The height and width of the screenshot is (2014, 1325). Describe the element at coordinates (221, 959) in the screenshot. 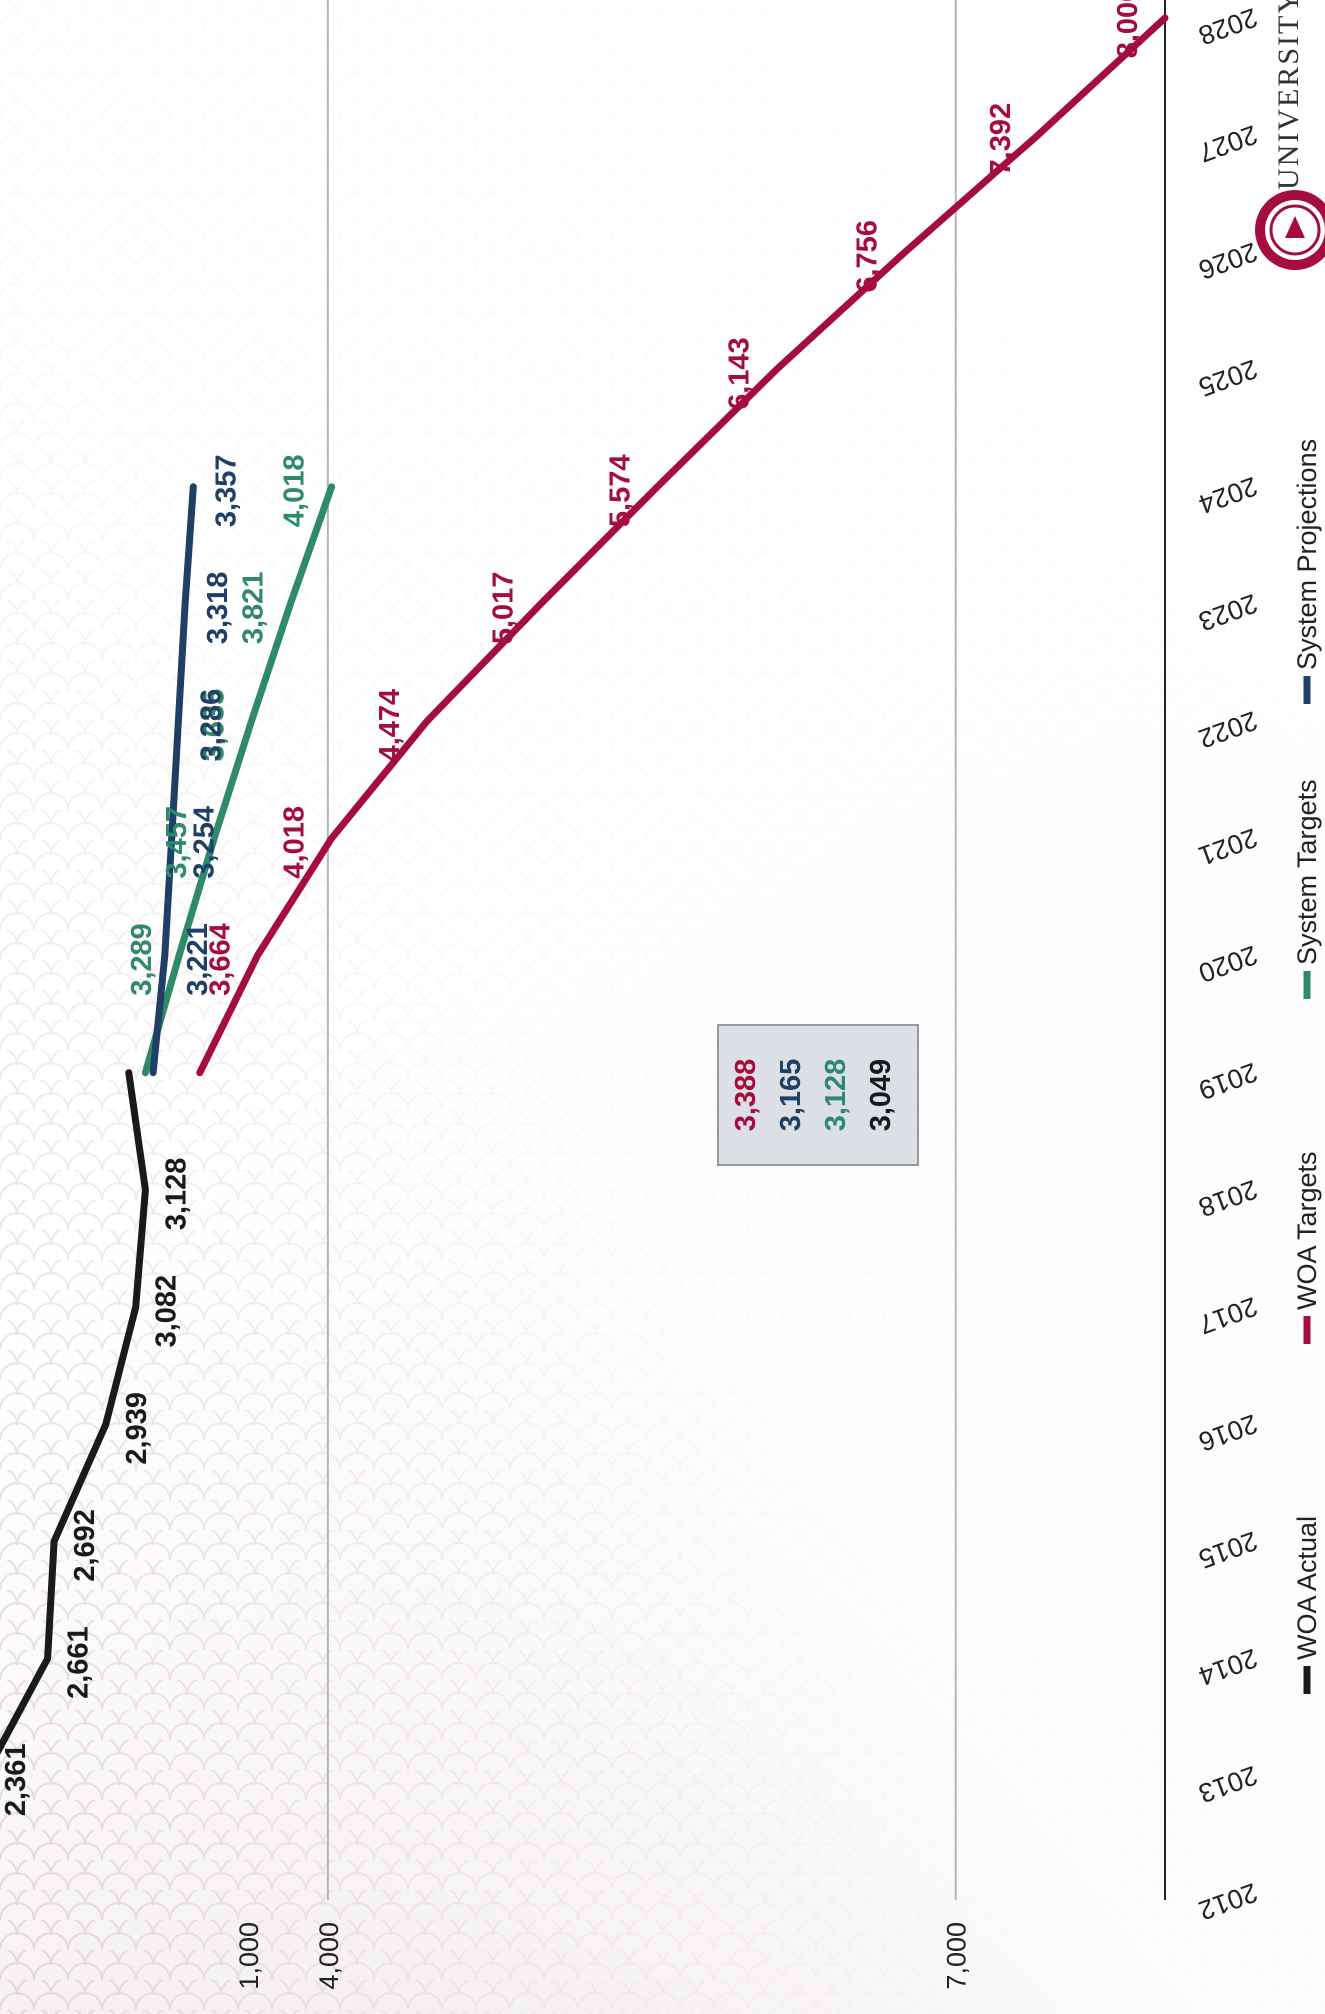

I see `data-label: 3,664` at that location.